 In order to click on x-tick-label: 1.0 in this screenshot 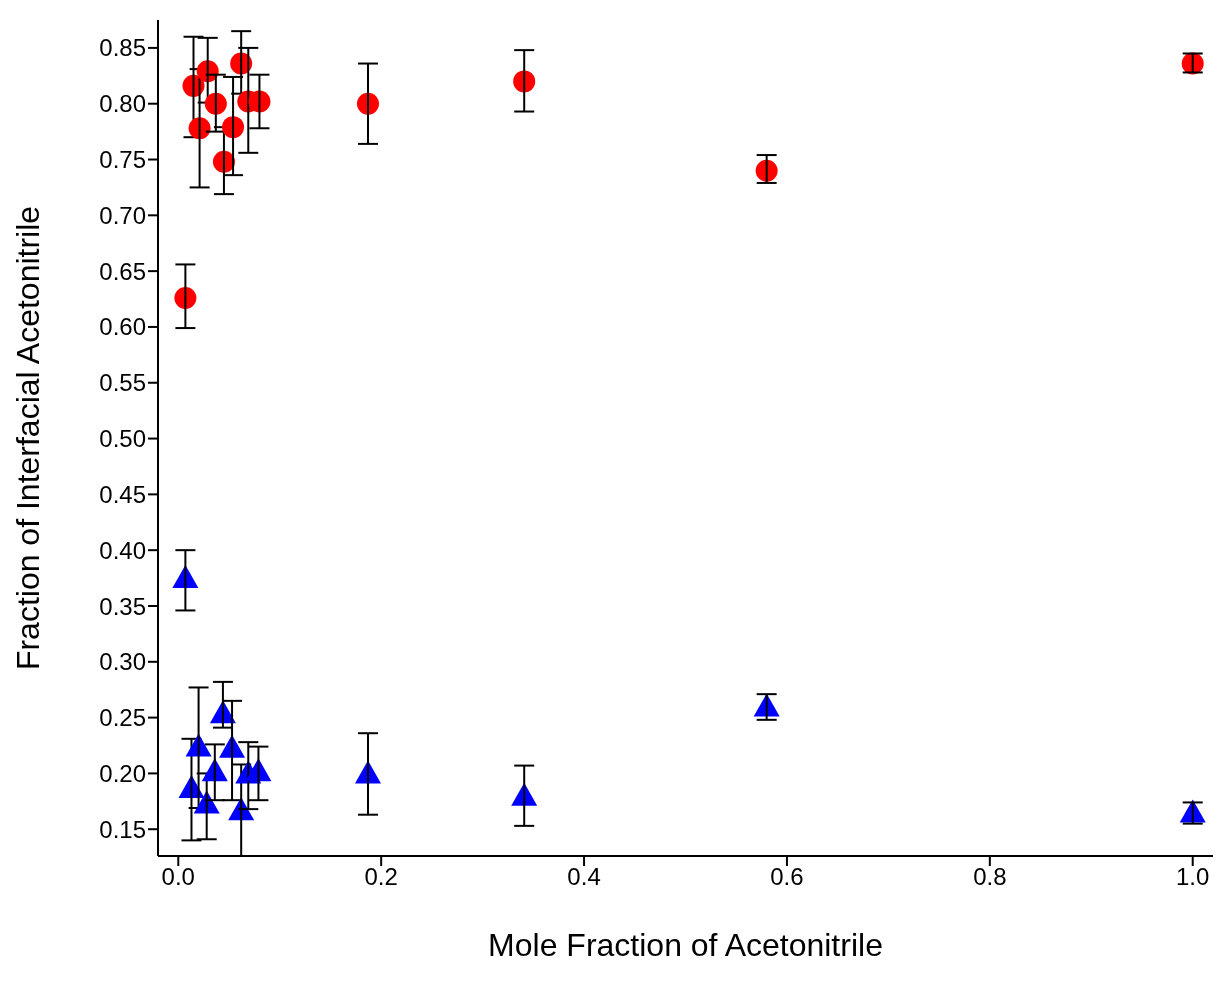, I will do `click(1193, 877)`.